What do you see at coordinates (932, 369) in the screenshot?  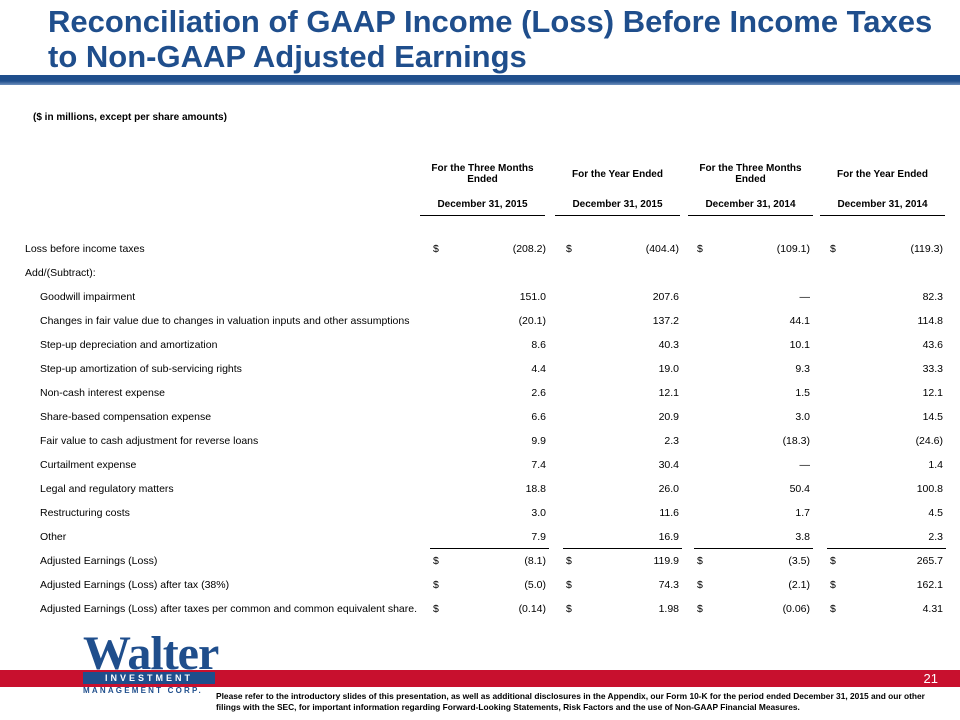 I see `cell-value: 33.3` at bounding box center [932, 369].